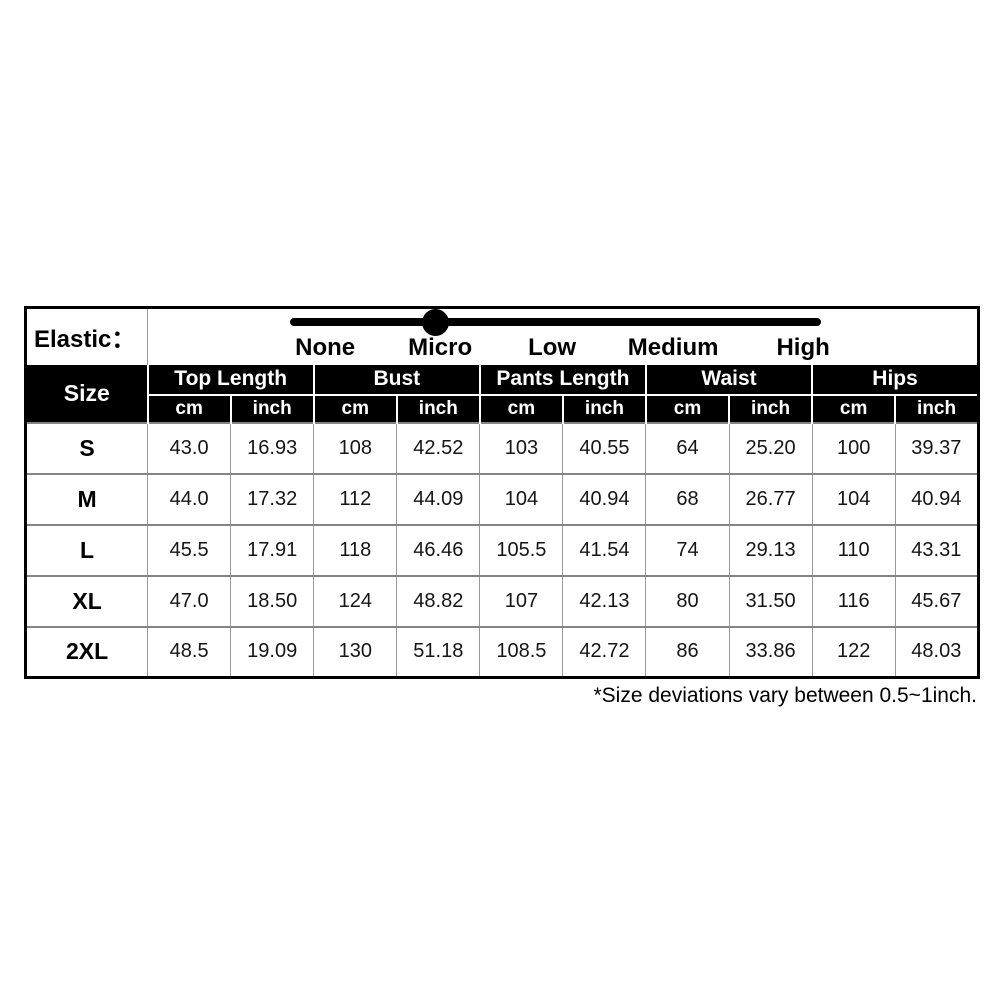 Image resolution: width=1001 pixels, height=1001 pixels. What do you see at coordinates (521, 447) in the screenshot?
I see `measurement-value: 103` at bounding box center [521, 447].